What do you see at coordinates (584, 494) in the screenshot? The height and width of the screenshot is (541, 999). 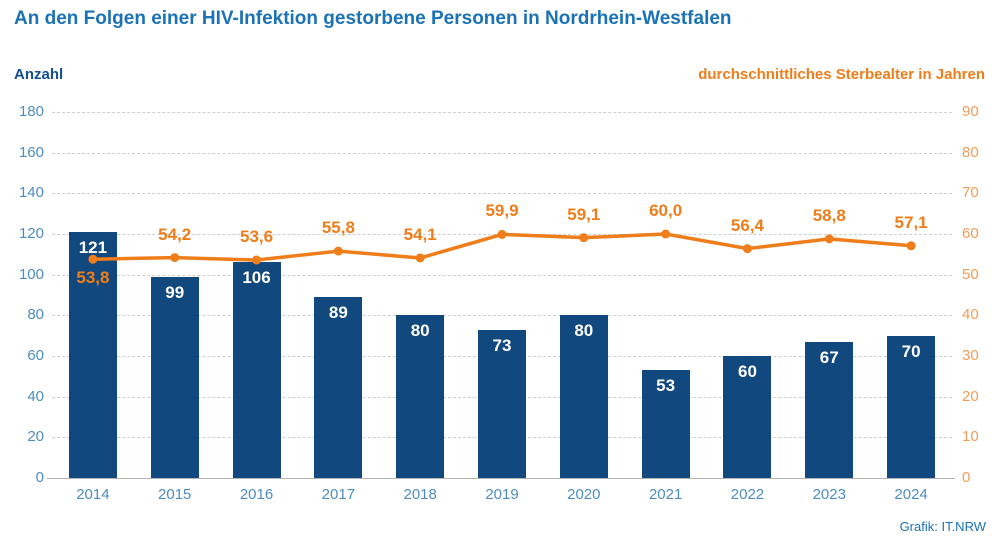 I see `x-axis-label: 2020` at bounding box center [584, 494].